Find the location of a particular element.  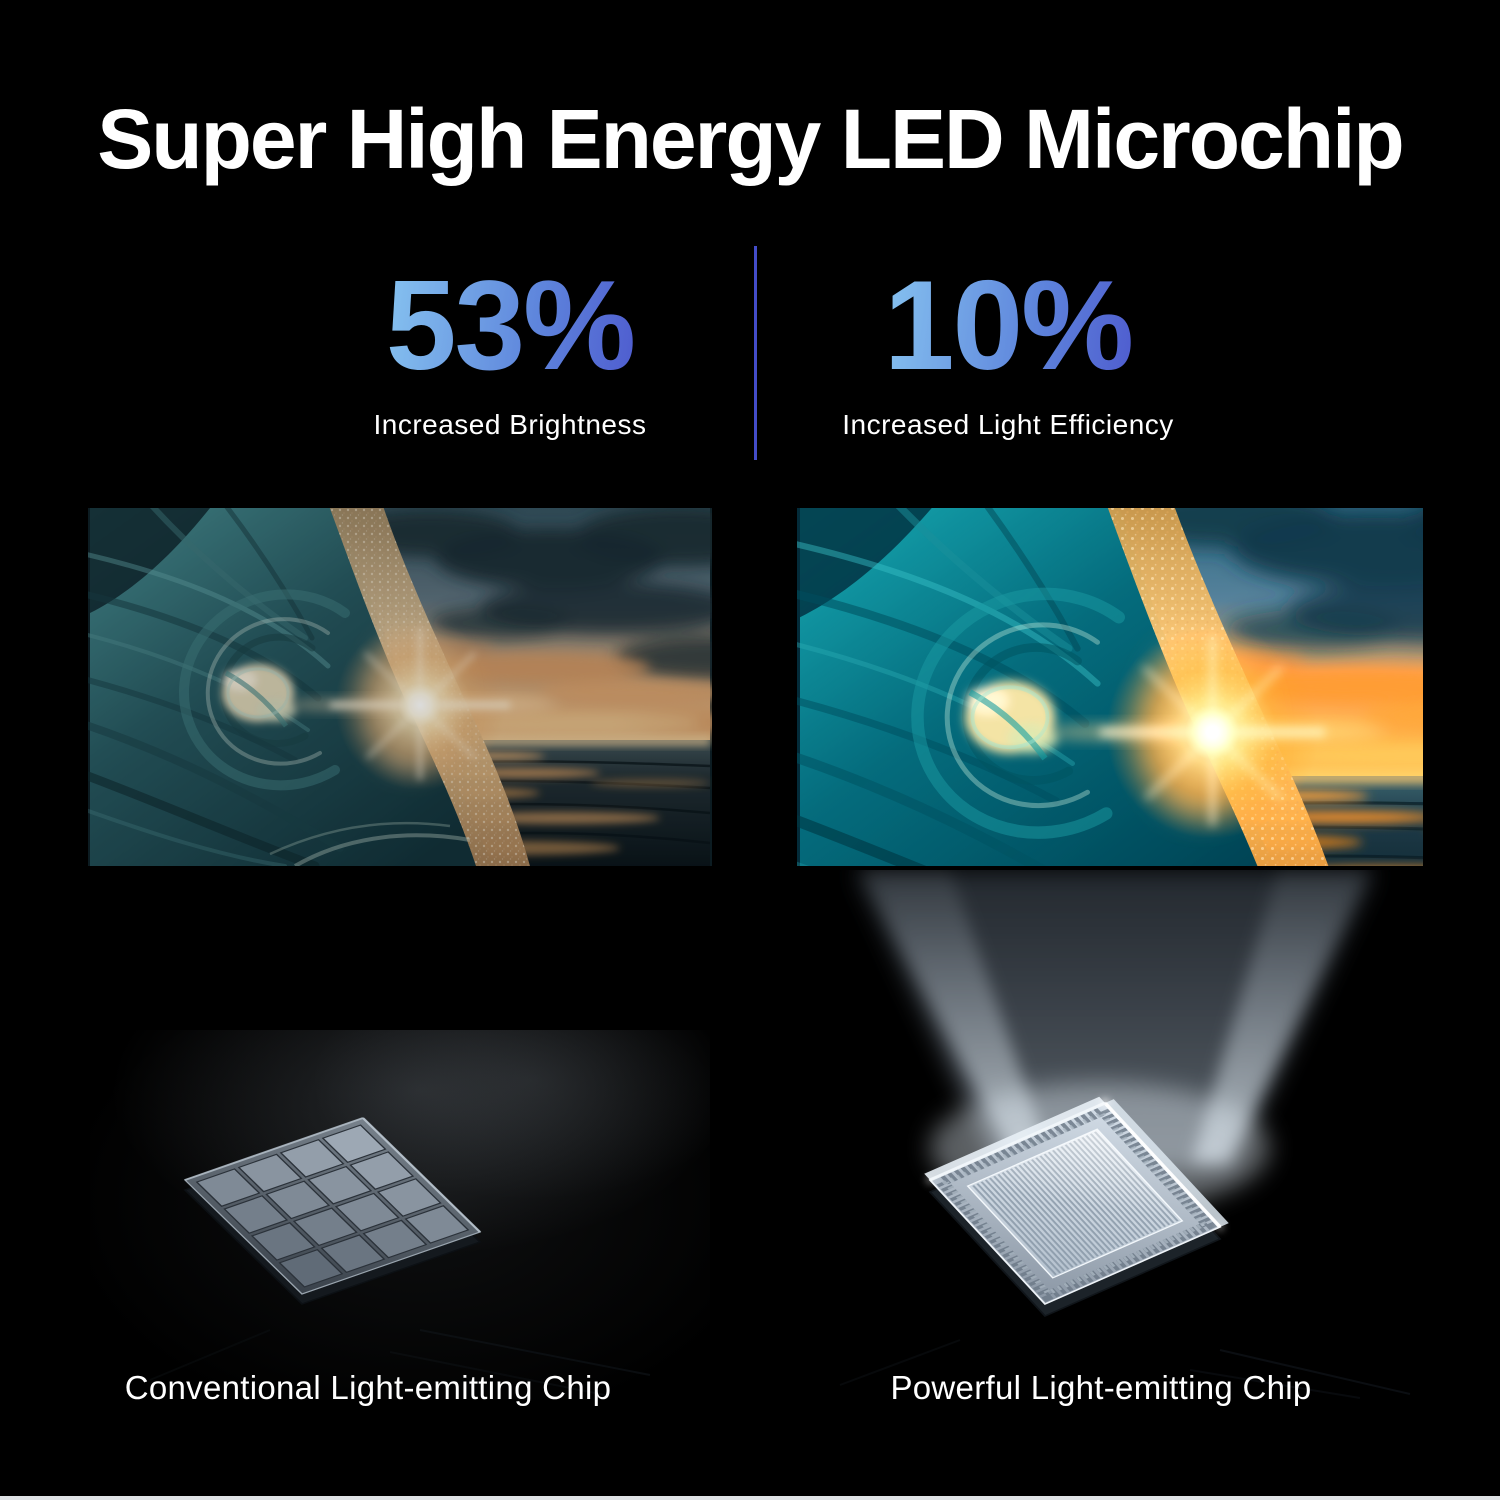

stat-brightness: 53% Increased Brightness is located at coordinates (510, 351).